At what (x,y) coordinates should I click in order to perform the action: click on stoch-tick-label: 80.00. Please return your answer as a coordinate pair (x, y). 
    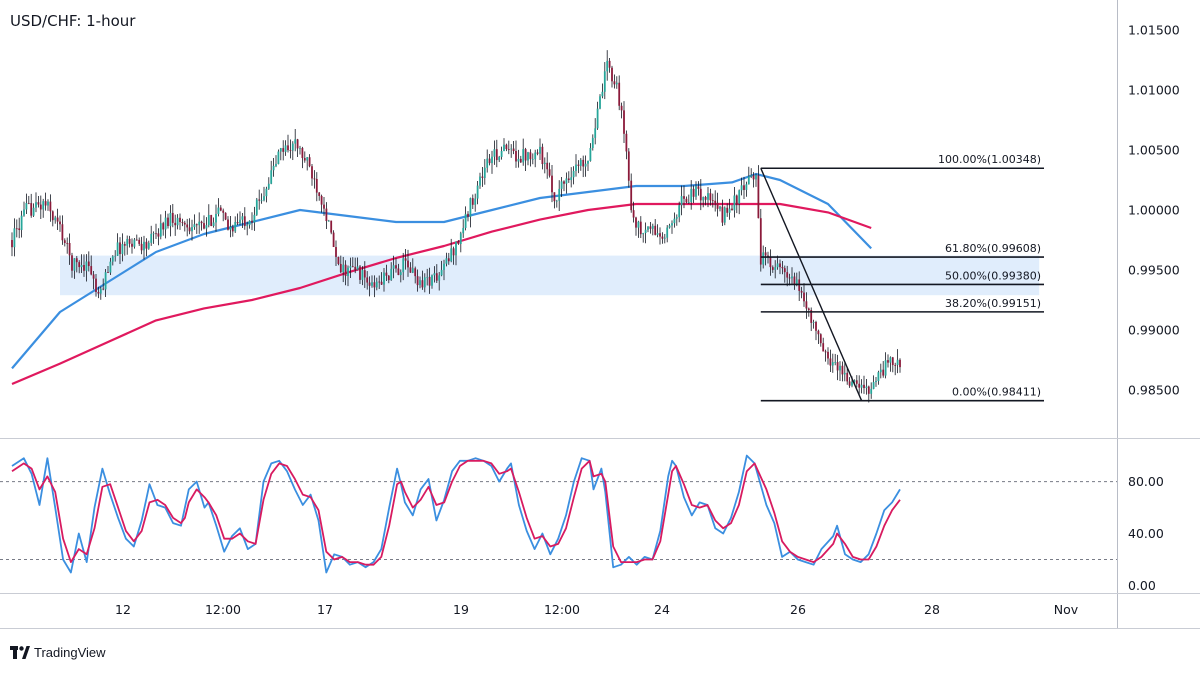
    Looking at the image, I should click on (1146, 481).